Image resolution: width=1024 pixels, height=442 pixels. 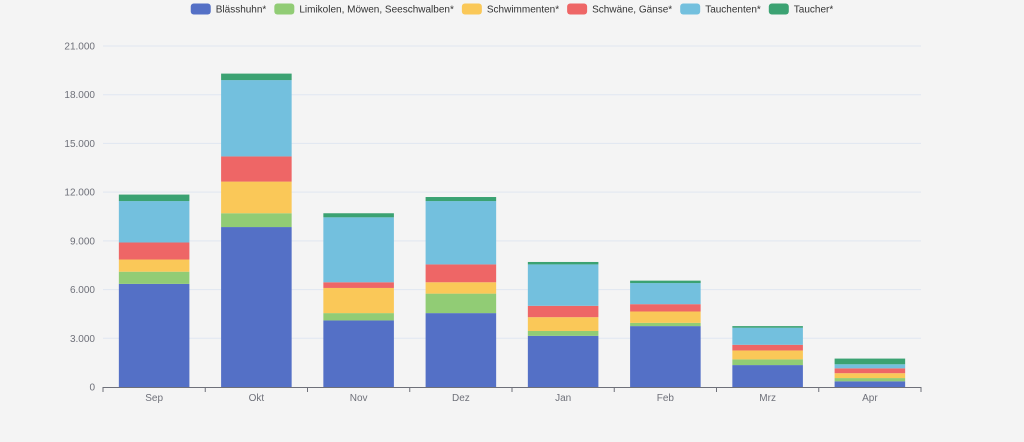 I want to click on x-tick-label: Apr, so click(x=870, y=398).